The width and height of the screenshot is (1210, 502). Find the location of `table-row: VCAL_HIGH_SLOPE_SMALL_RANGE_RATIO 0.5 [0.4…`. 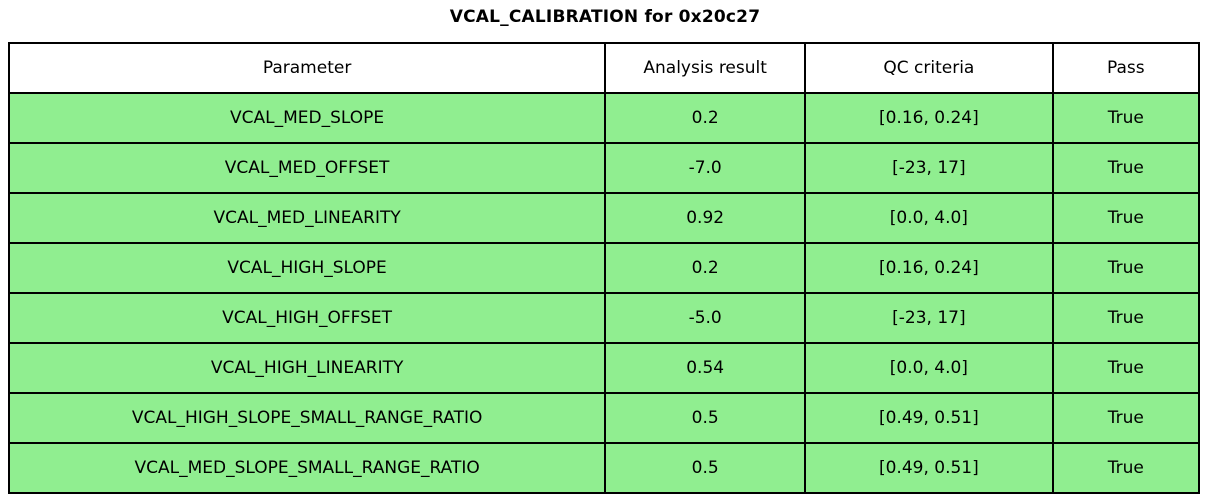

table-row: VCAL_HIGH_SLOPE_SMALL_RANGE_RATIO 0.5 [0.4… is located at coordinates (604, 418).